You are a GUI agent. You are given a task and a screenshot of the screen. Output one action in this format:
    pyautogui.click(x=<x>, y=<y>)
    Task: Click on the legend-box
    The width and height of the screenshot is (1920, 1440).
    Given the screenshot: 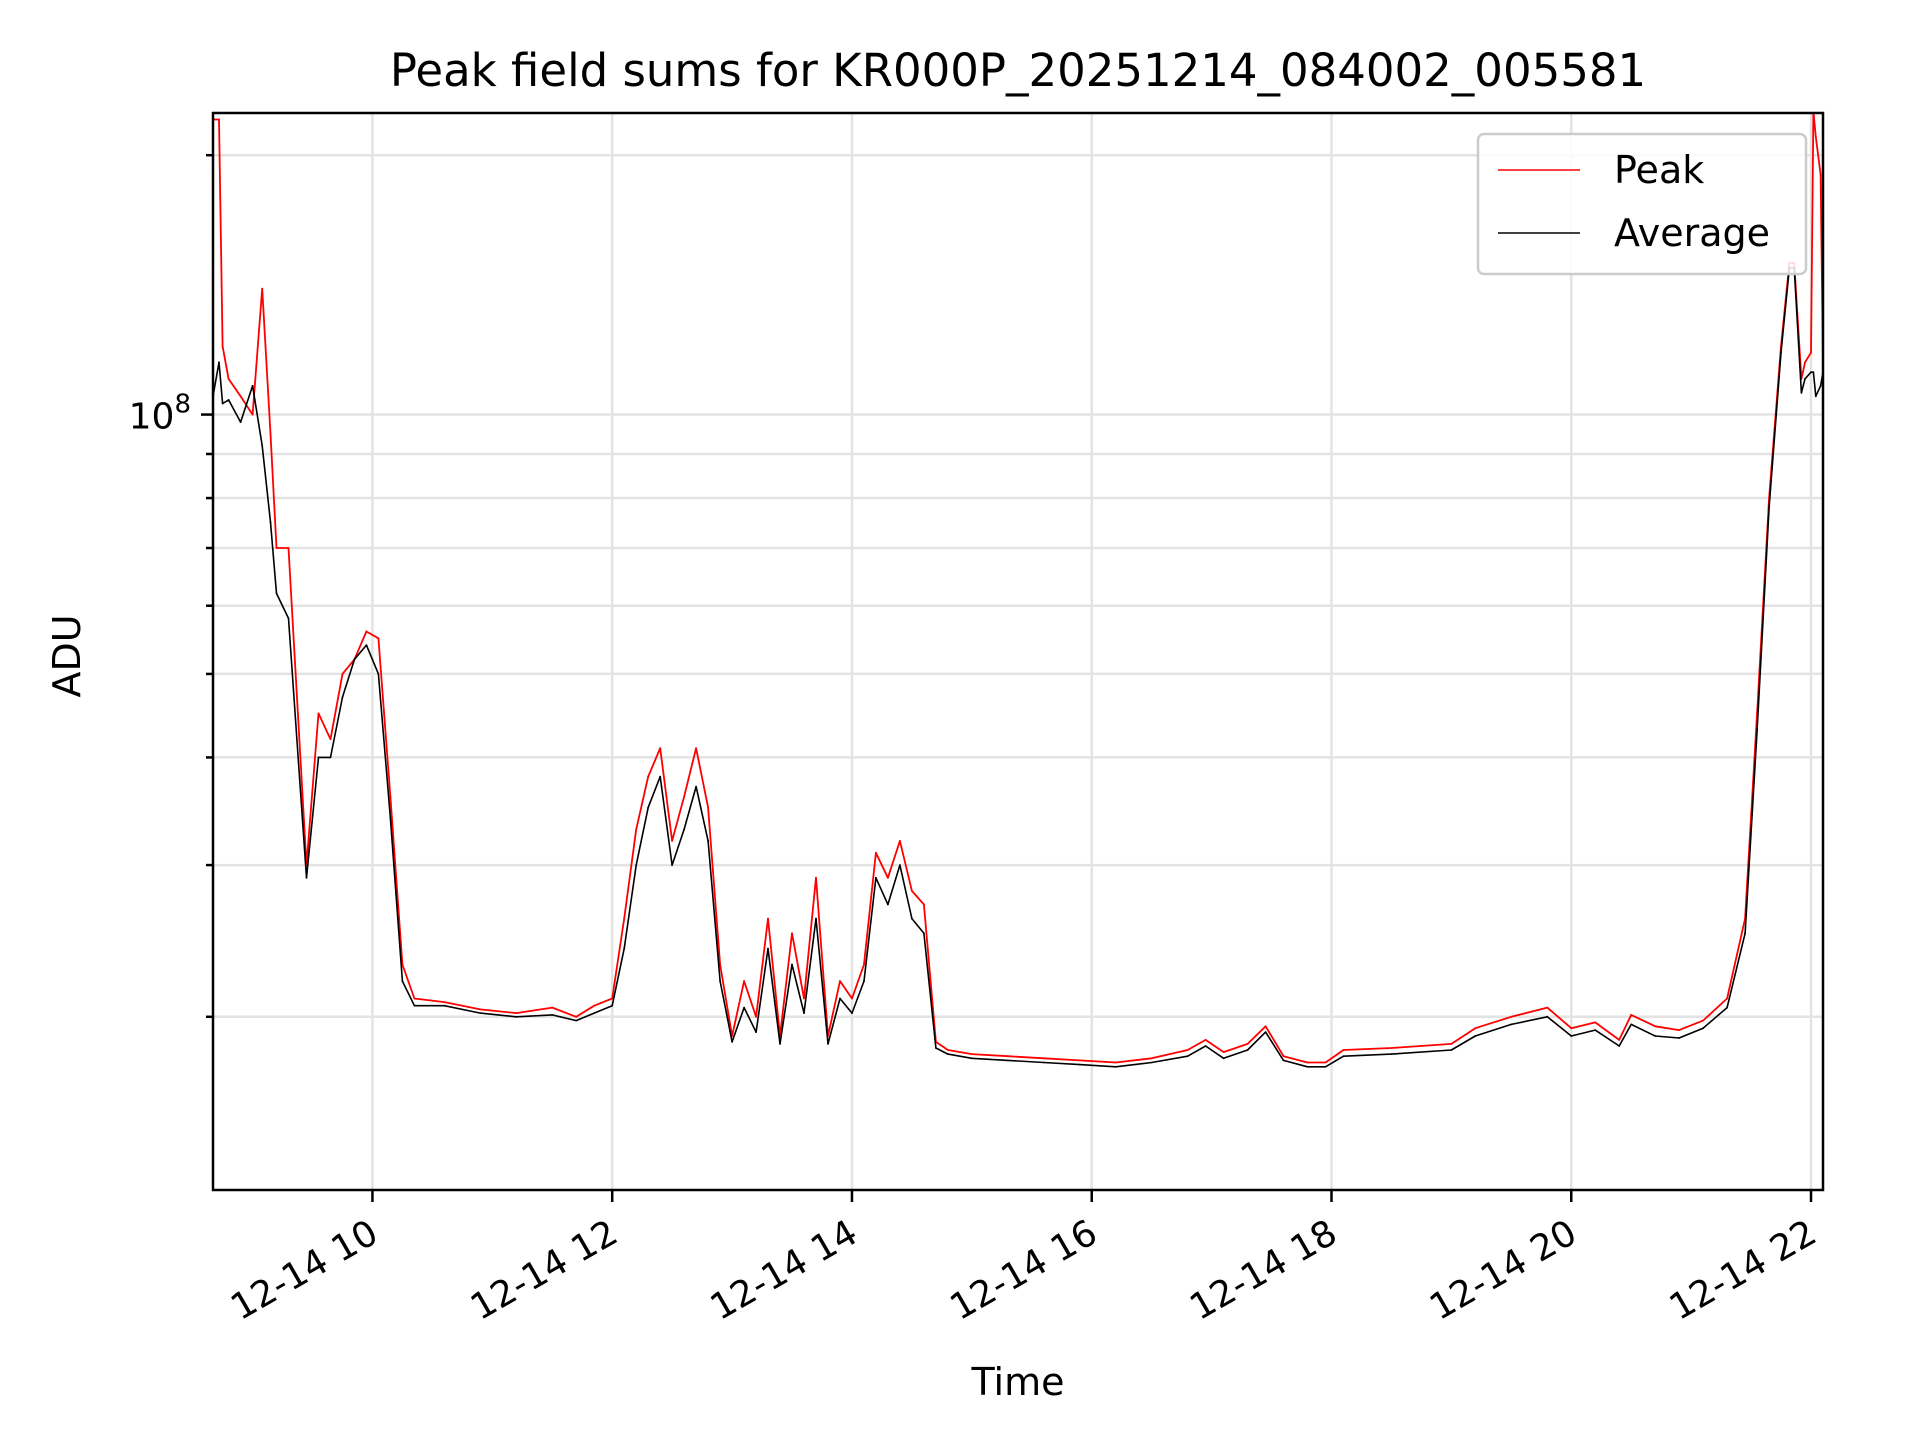 What is the action you would take?
    pyautogui.click(x=1642, y=204)
    